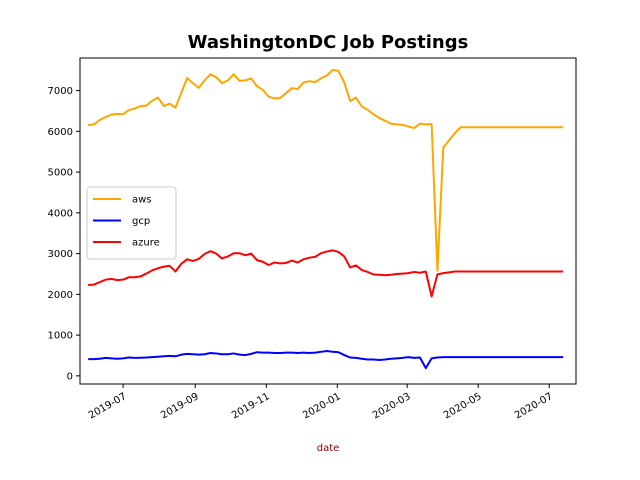  I want to click on series-line-gcp, so click(326, 359).